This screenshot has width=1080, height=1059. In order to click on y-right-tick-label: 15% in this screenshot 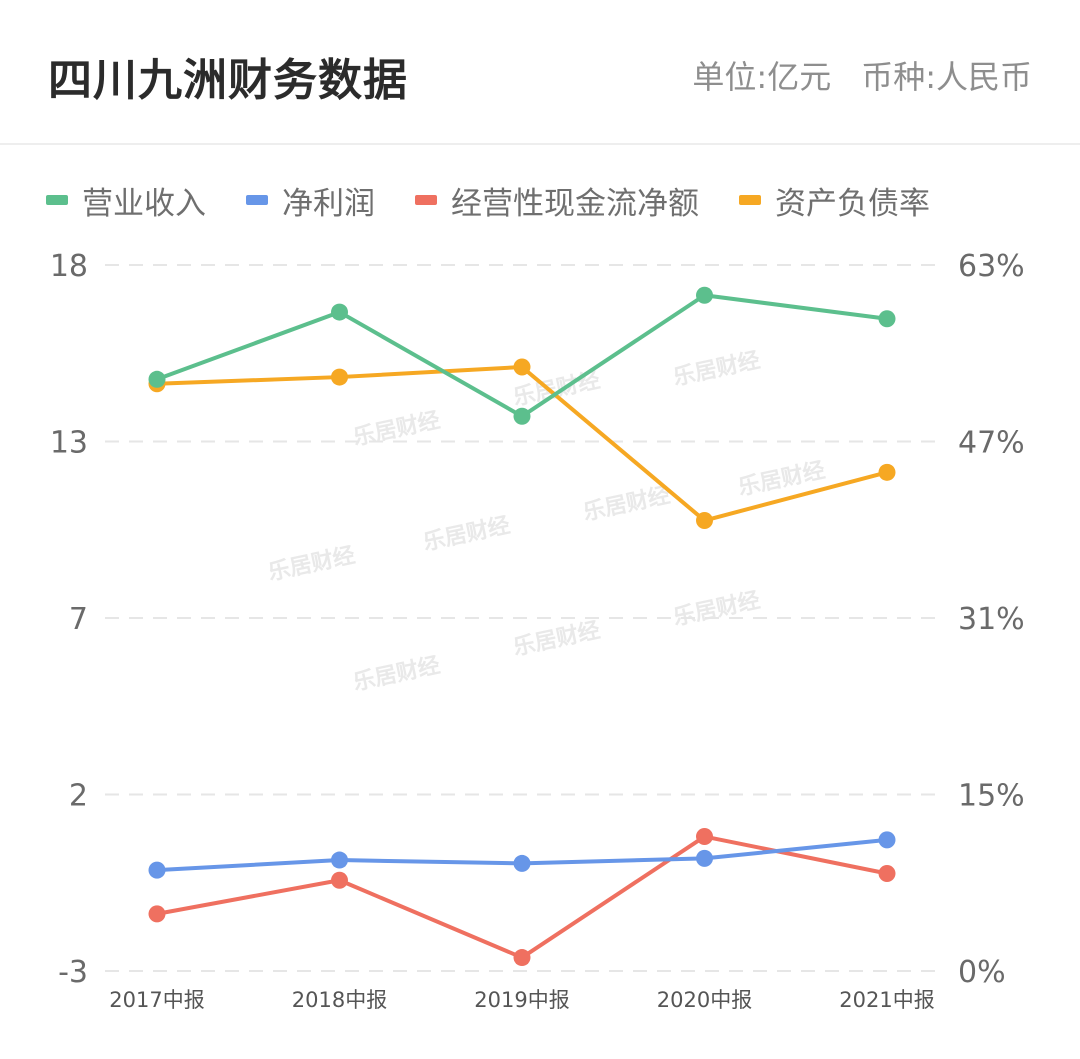, I will do `click(991, 796)`.